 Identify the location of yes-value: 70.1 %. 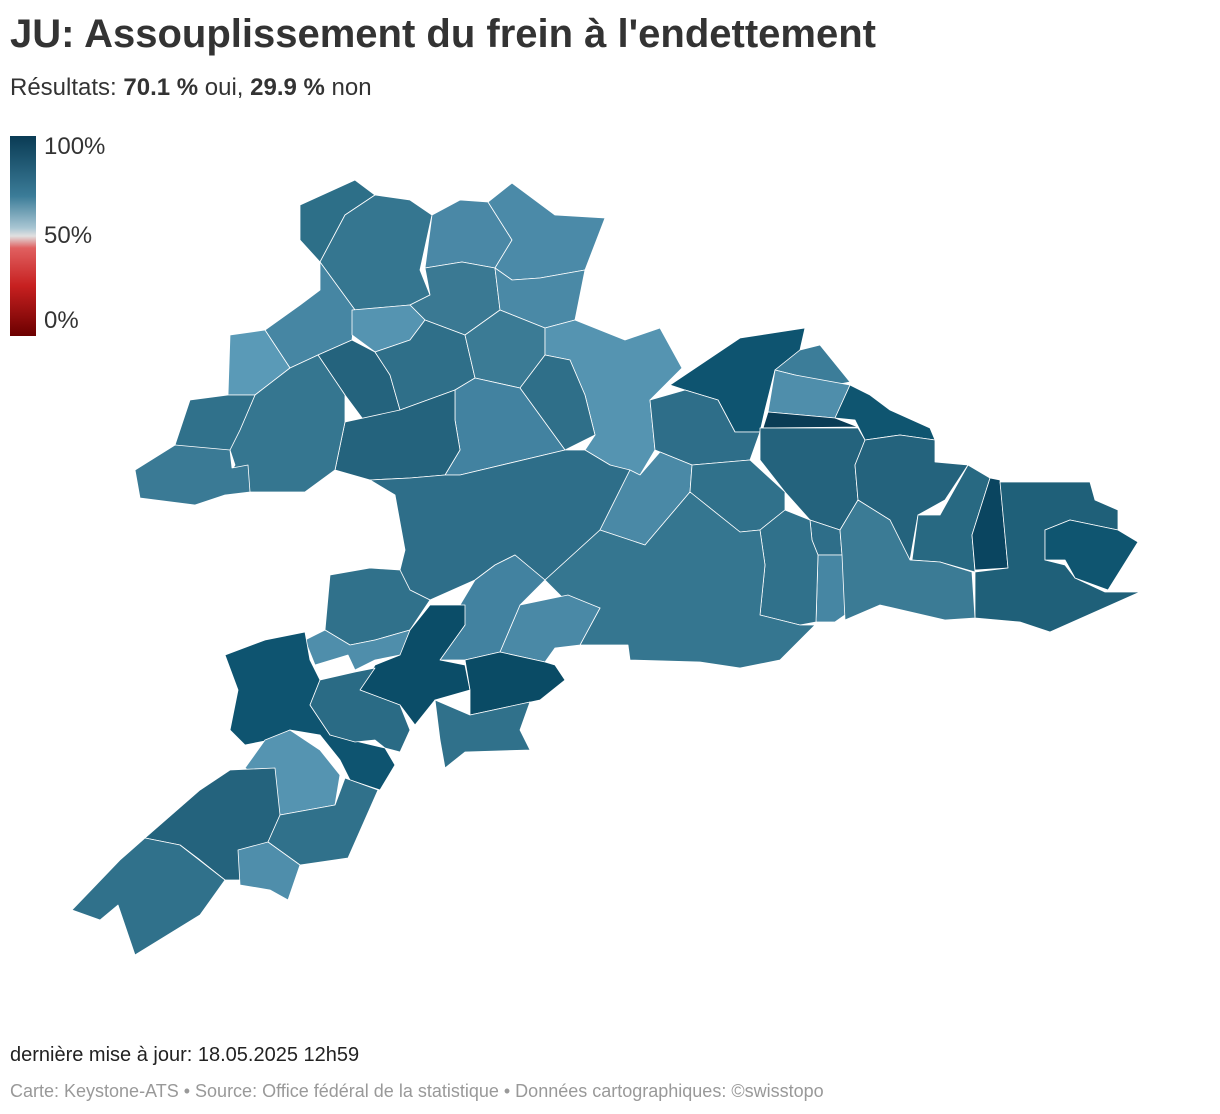
(161, 87).